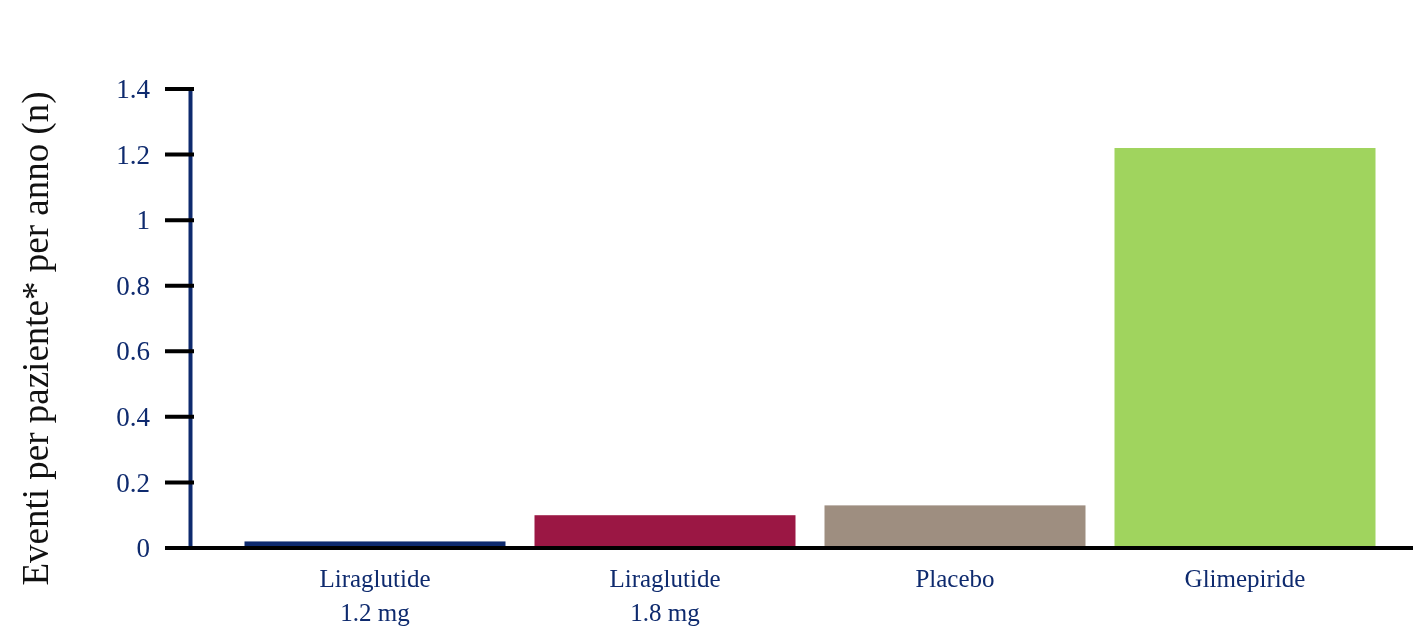 This screenshot has width=1413, height=635. I want to click on y-tick-label: 0.8, so click(133, 285).